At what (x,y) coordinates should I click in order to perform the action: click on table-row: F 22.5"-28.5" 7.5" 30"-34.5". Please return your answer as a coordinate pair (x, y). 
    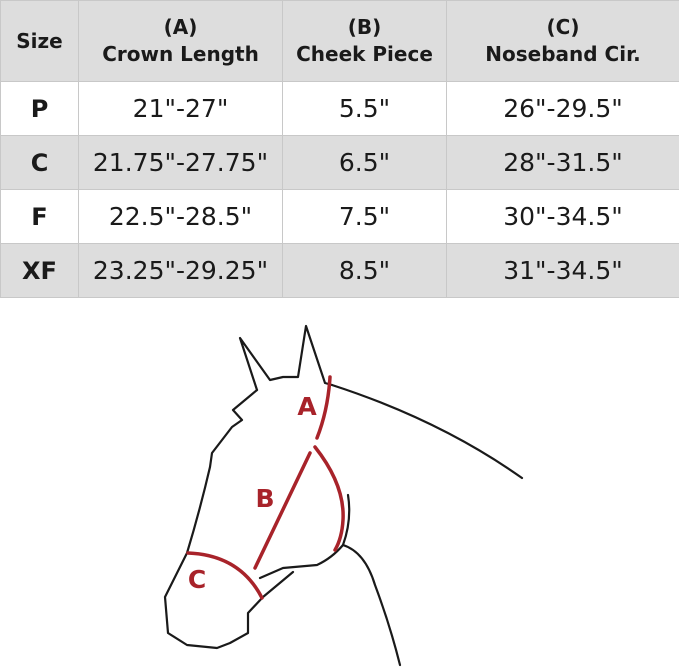
    Looking at the image, I should click on (339, 216).